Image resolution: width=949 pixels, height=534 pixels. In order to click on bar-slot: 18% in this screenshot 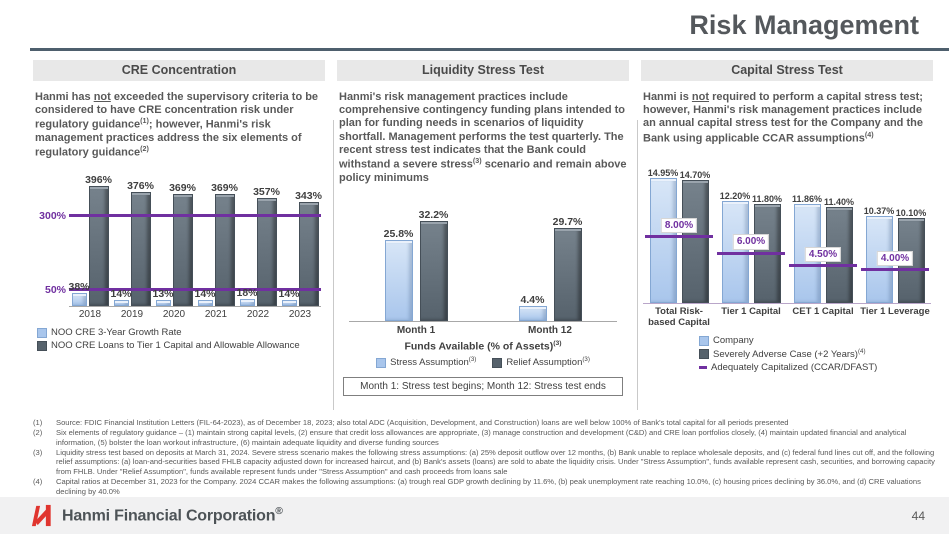, I will do `click(247, 242)`.